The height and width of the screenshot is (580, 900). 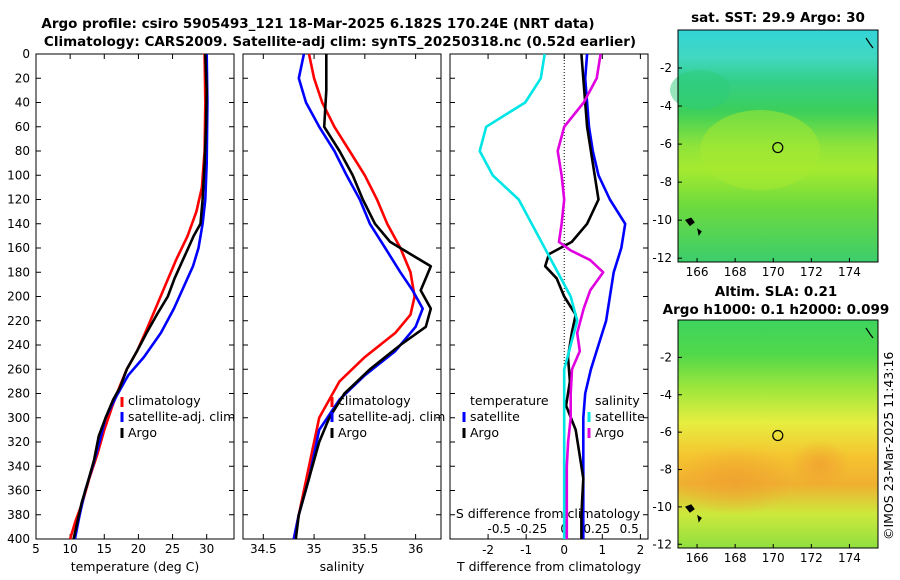 What do you see at coordinates (776, 292) in the screenshot?
I see `map2-title-a: Altim. SLA: 0.21` at bounding box center [776, 292].